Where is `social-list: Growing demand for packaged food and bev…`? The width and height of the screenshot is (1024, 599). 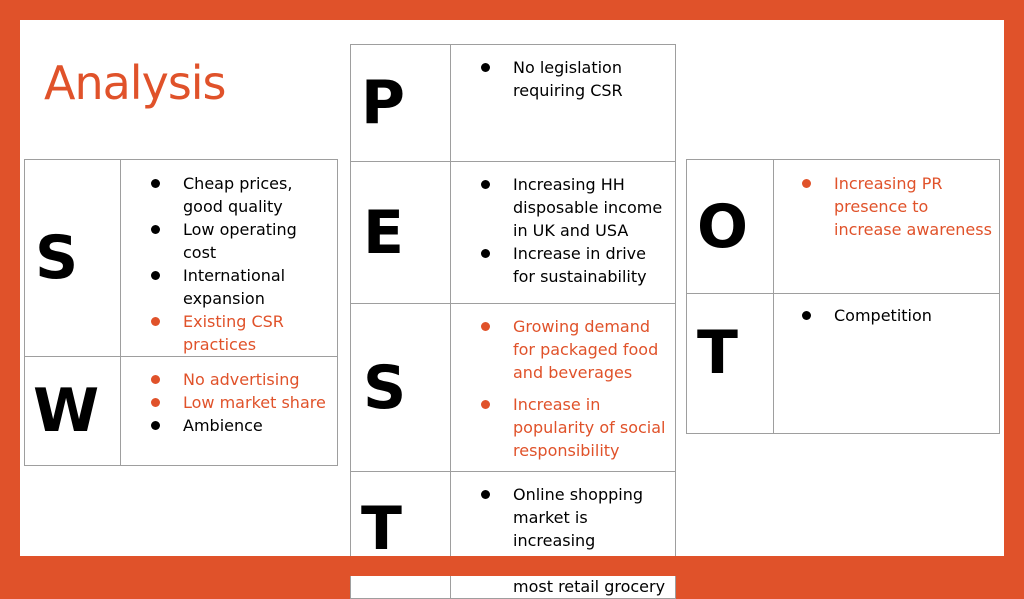 social-list: Growing demand for packaged food and bev… is located at coordinates (574, 388).